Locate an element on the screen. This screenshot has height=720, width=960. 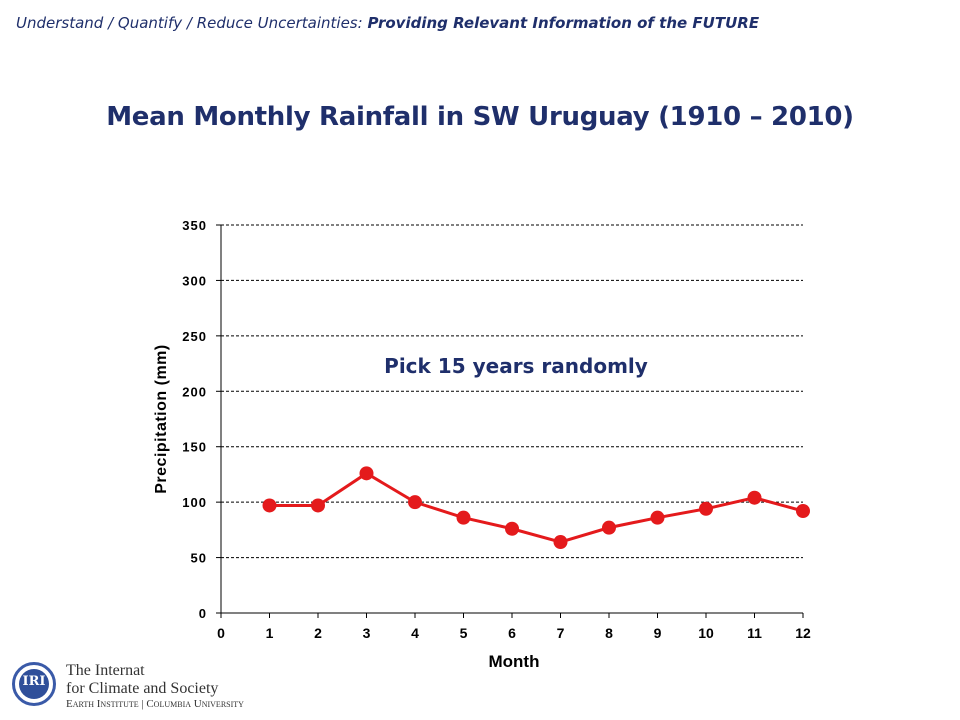
x-tick-label: 8 is located at coordinates (609, 633).